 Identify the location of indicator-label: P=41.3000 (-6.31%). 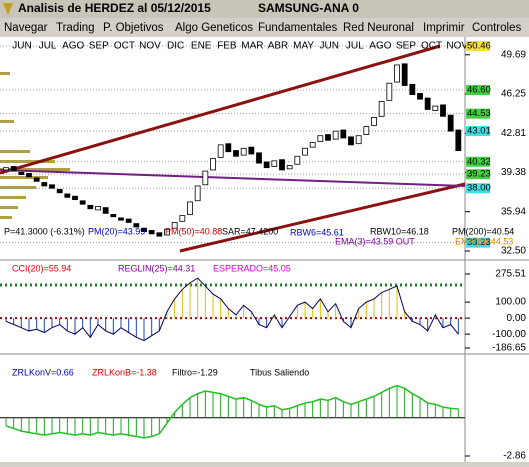
(44, 231).